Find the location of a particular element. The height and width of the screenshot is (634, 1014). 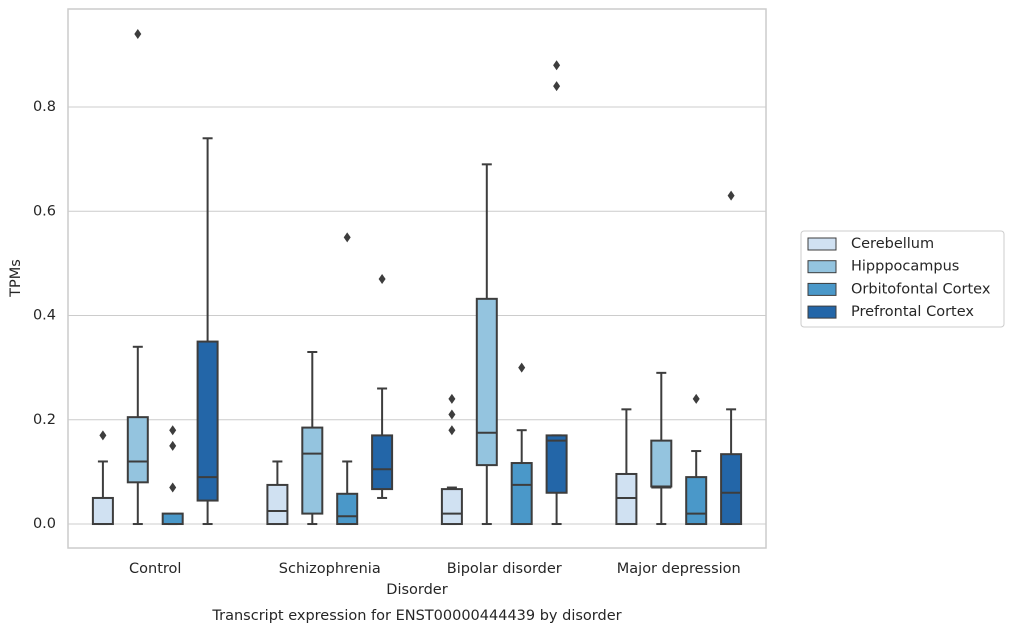

y-tick-label: 0.0 is located at coordinates (44, 524).